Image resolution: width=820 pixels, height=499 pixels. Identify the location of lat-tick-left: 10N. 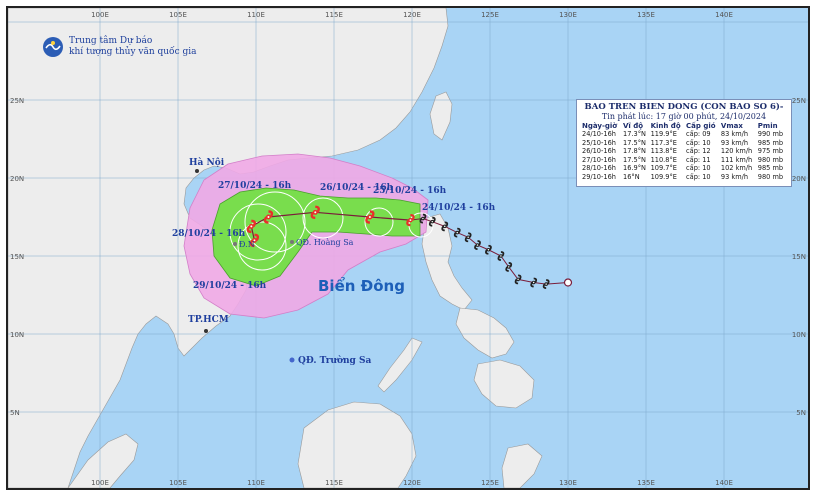
(17, 335).